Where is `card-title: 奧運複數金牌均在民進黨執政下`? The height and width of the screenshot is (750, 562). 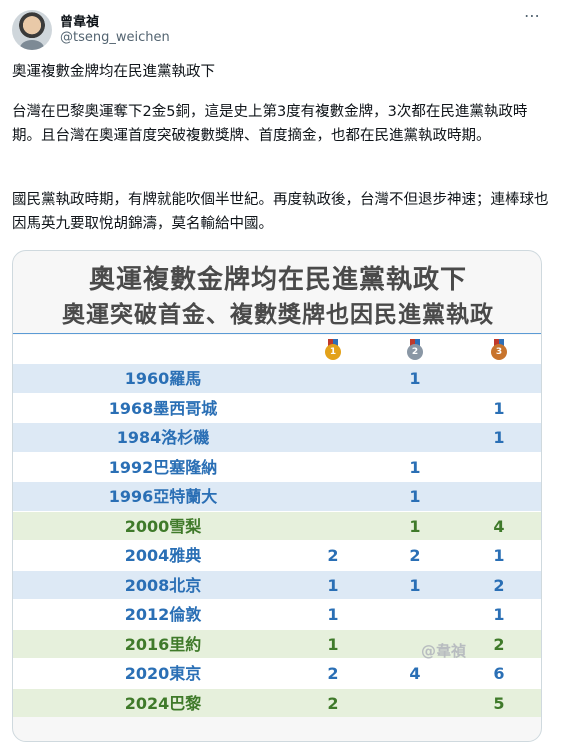
card-title: 奧運複數金牌均在民進黨執政下 is located at coordinates (277, 280).